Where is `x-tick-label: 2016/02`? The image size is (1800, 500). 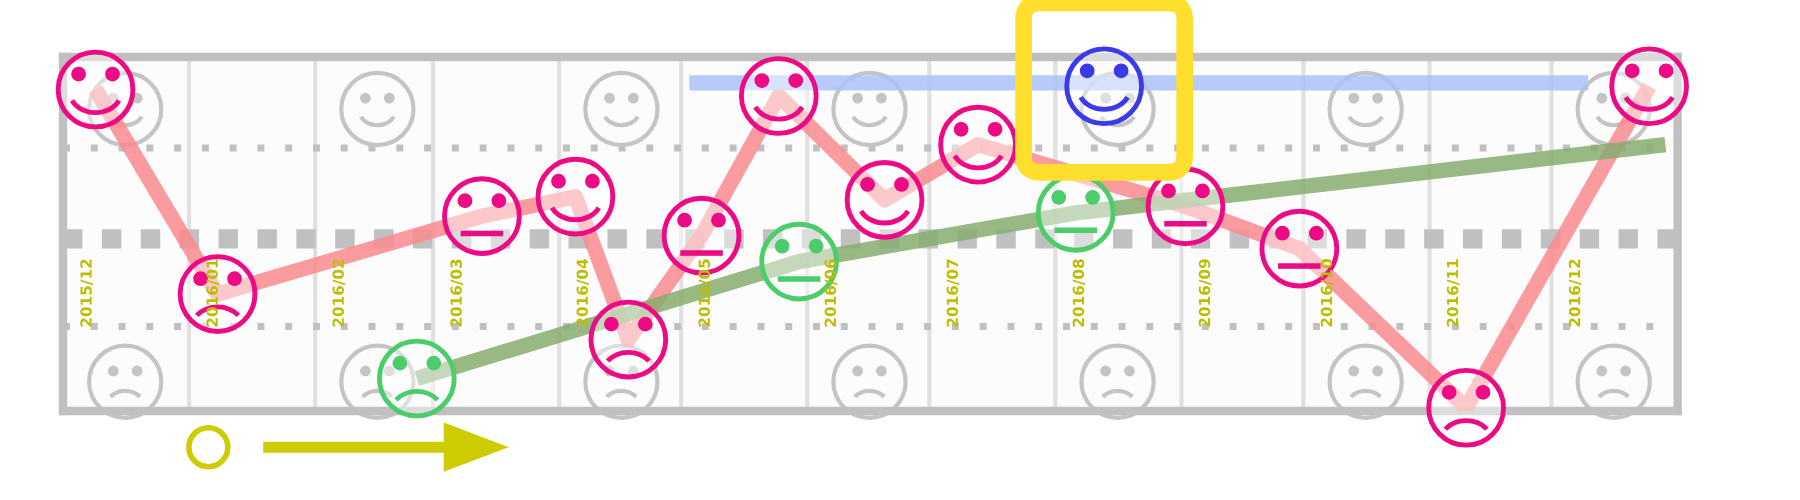
x-tick-label: 2016/02 is located at coordinates (339, 293).